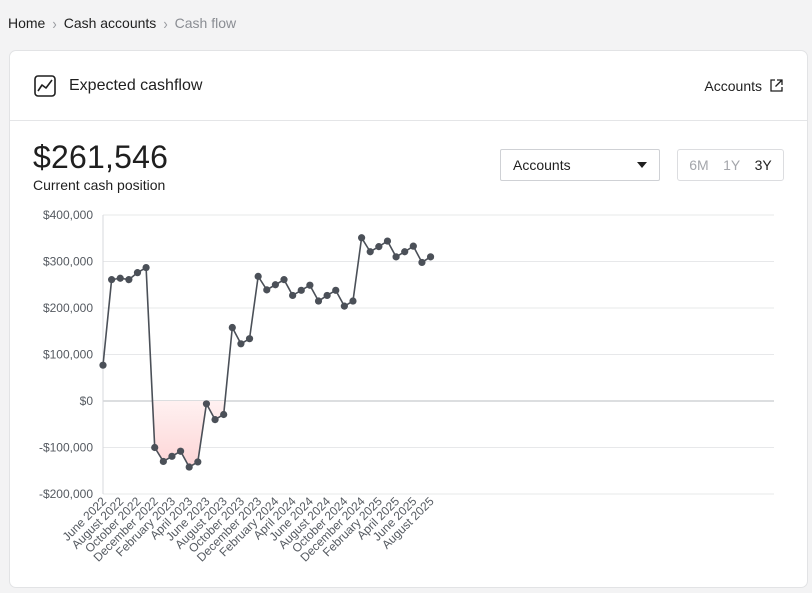 The image size is (812, 593). I want to click on range-toggle: 6M 1Y 3Y, so click(730, 165).